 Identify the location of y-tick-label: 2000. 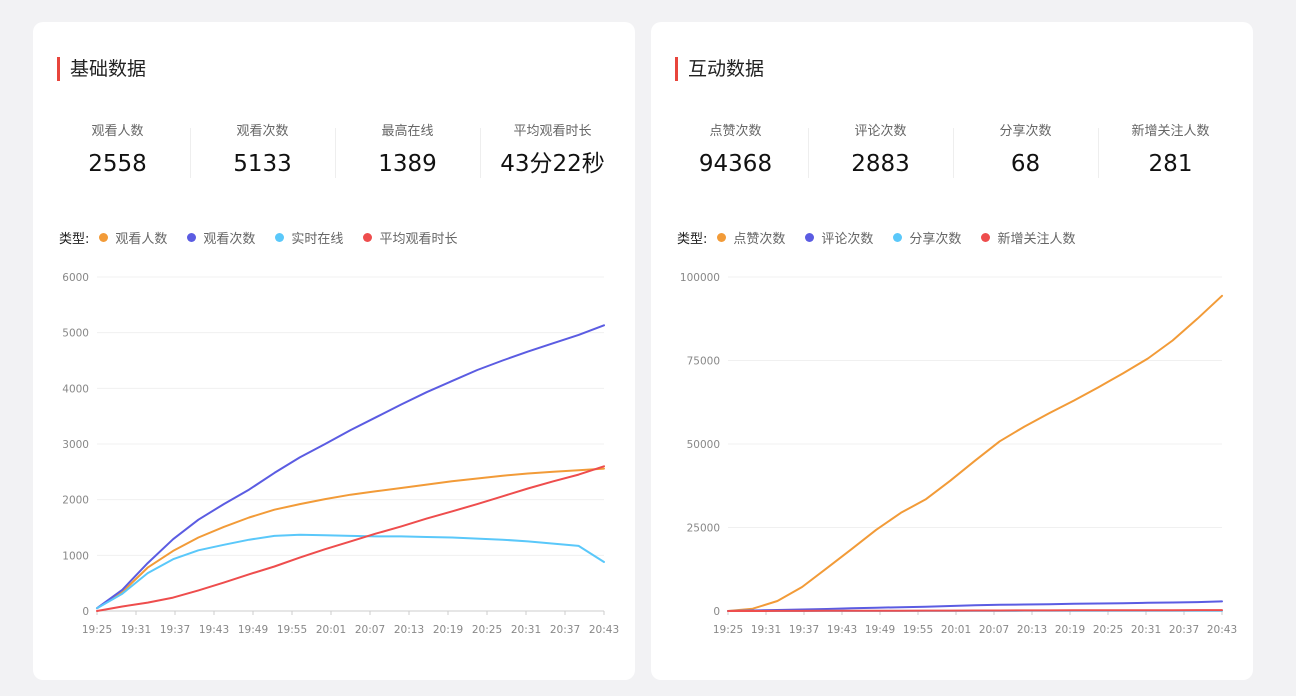
(75, 501).